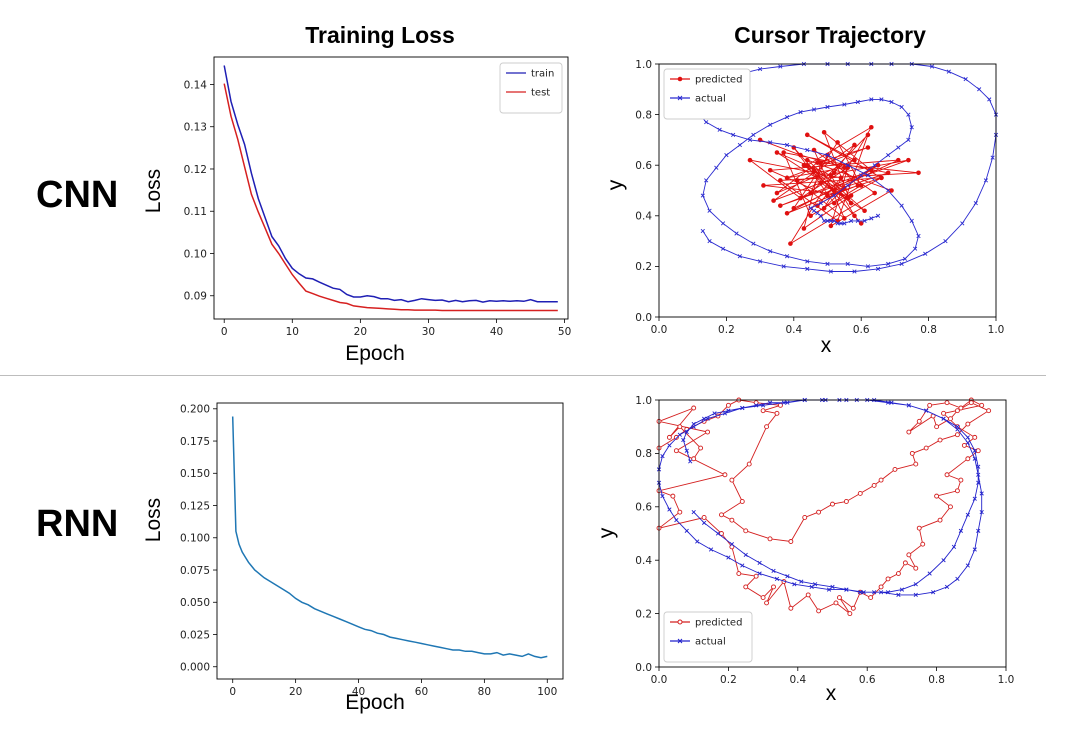 The height and width of the screenshot is (743, 1084). I want to click on x-tick-label: 20, so click(360, 332).